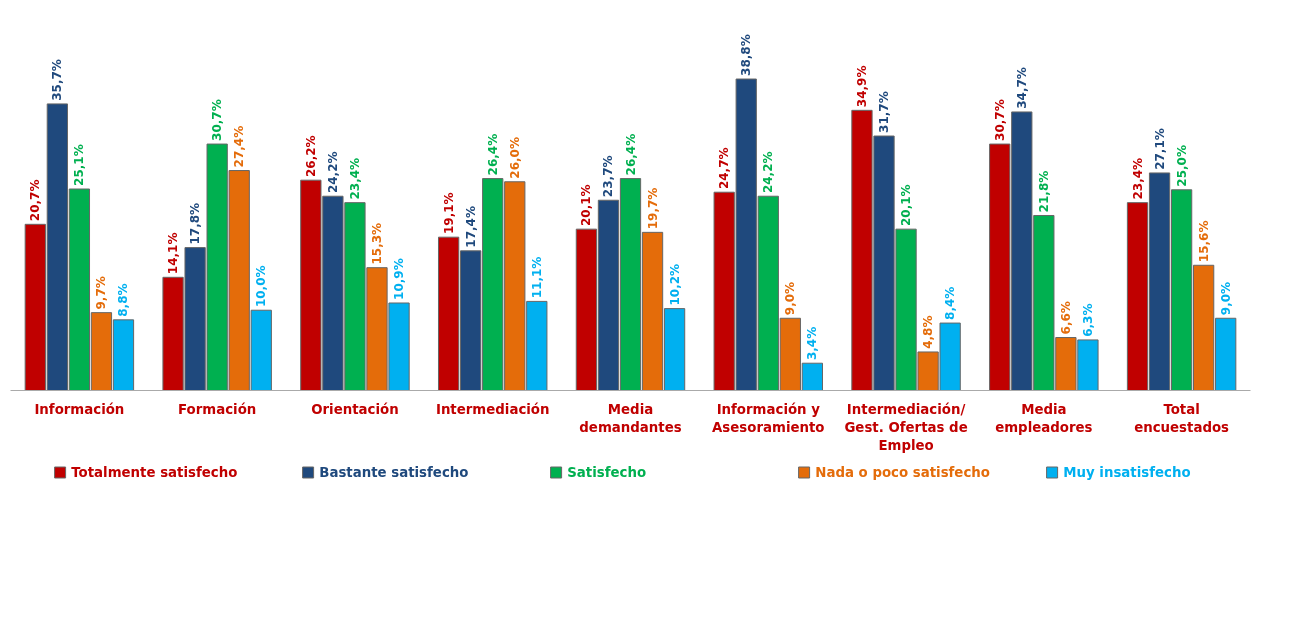  What do you see at coordinates (376, 243) in the screenshot?
I see `data-label: 15,3%` at bounding box center [376, 243].